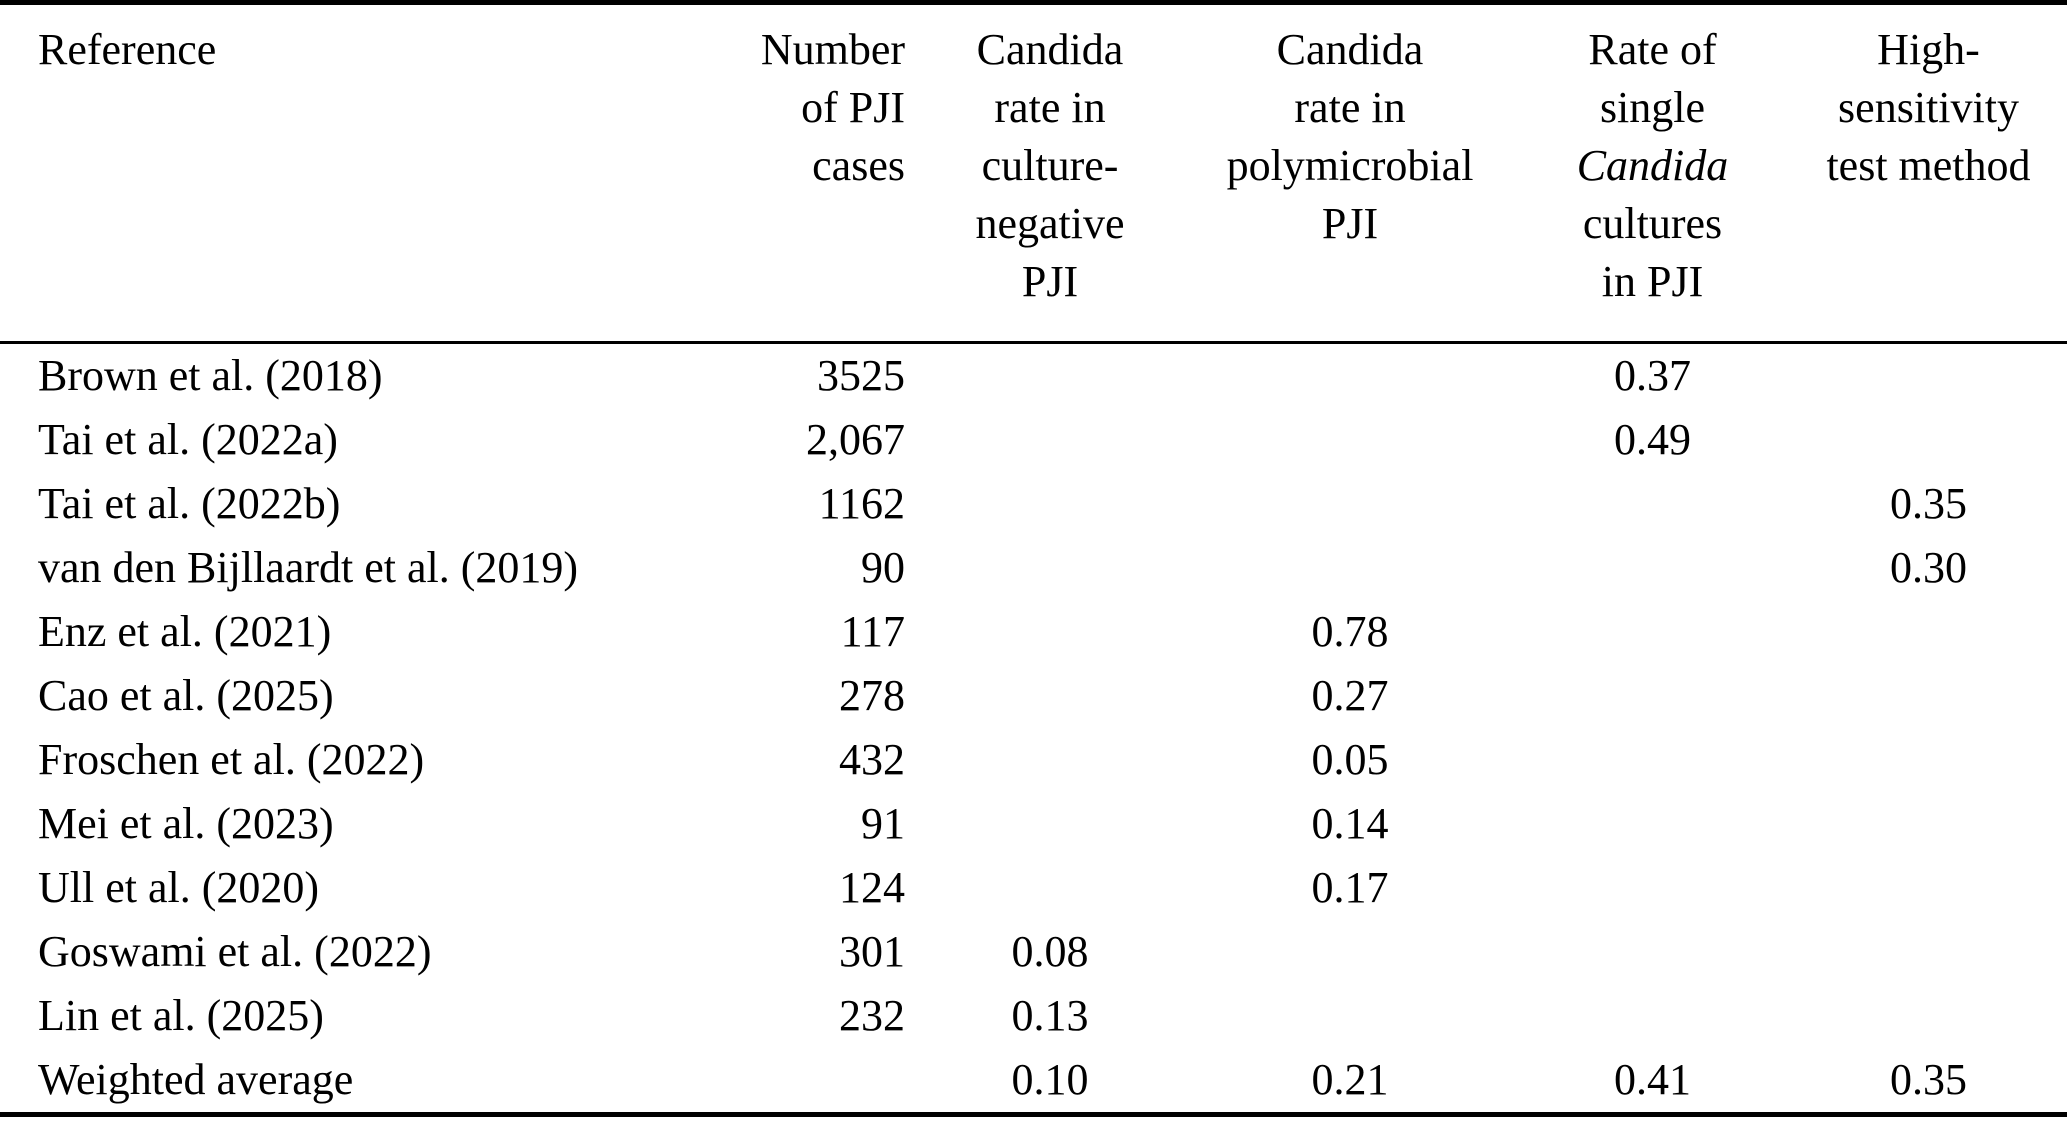  I want to click on column-header-pji-cases: Number of PJI cases, so click(811, 173).